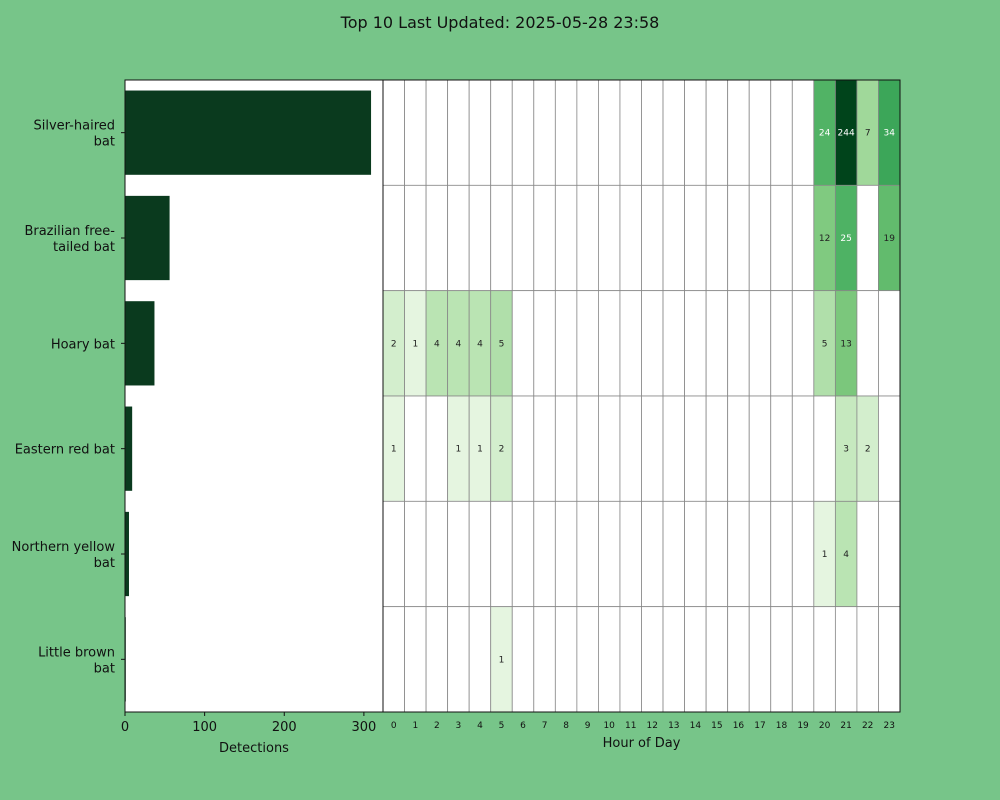  I want to click on x-tick-label: 100, so click(204, 727).